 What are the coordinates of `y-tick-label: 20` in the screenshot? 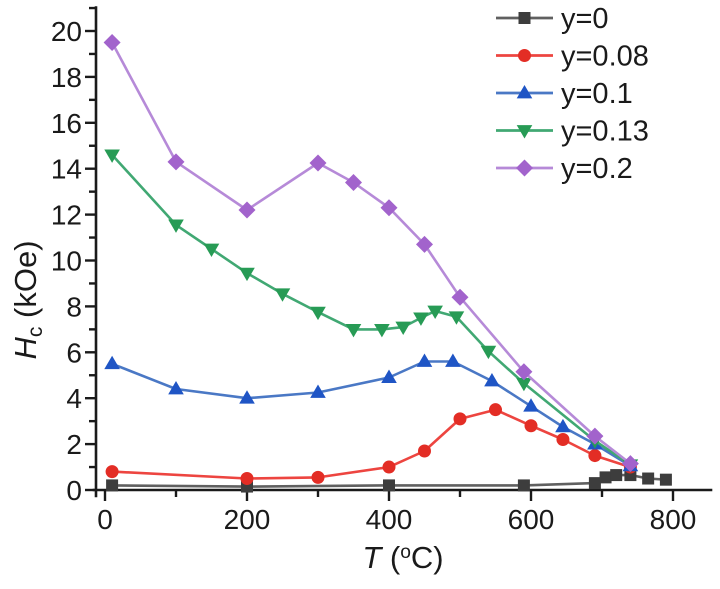 It's located at (66, 31).